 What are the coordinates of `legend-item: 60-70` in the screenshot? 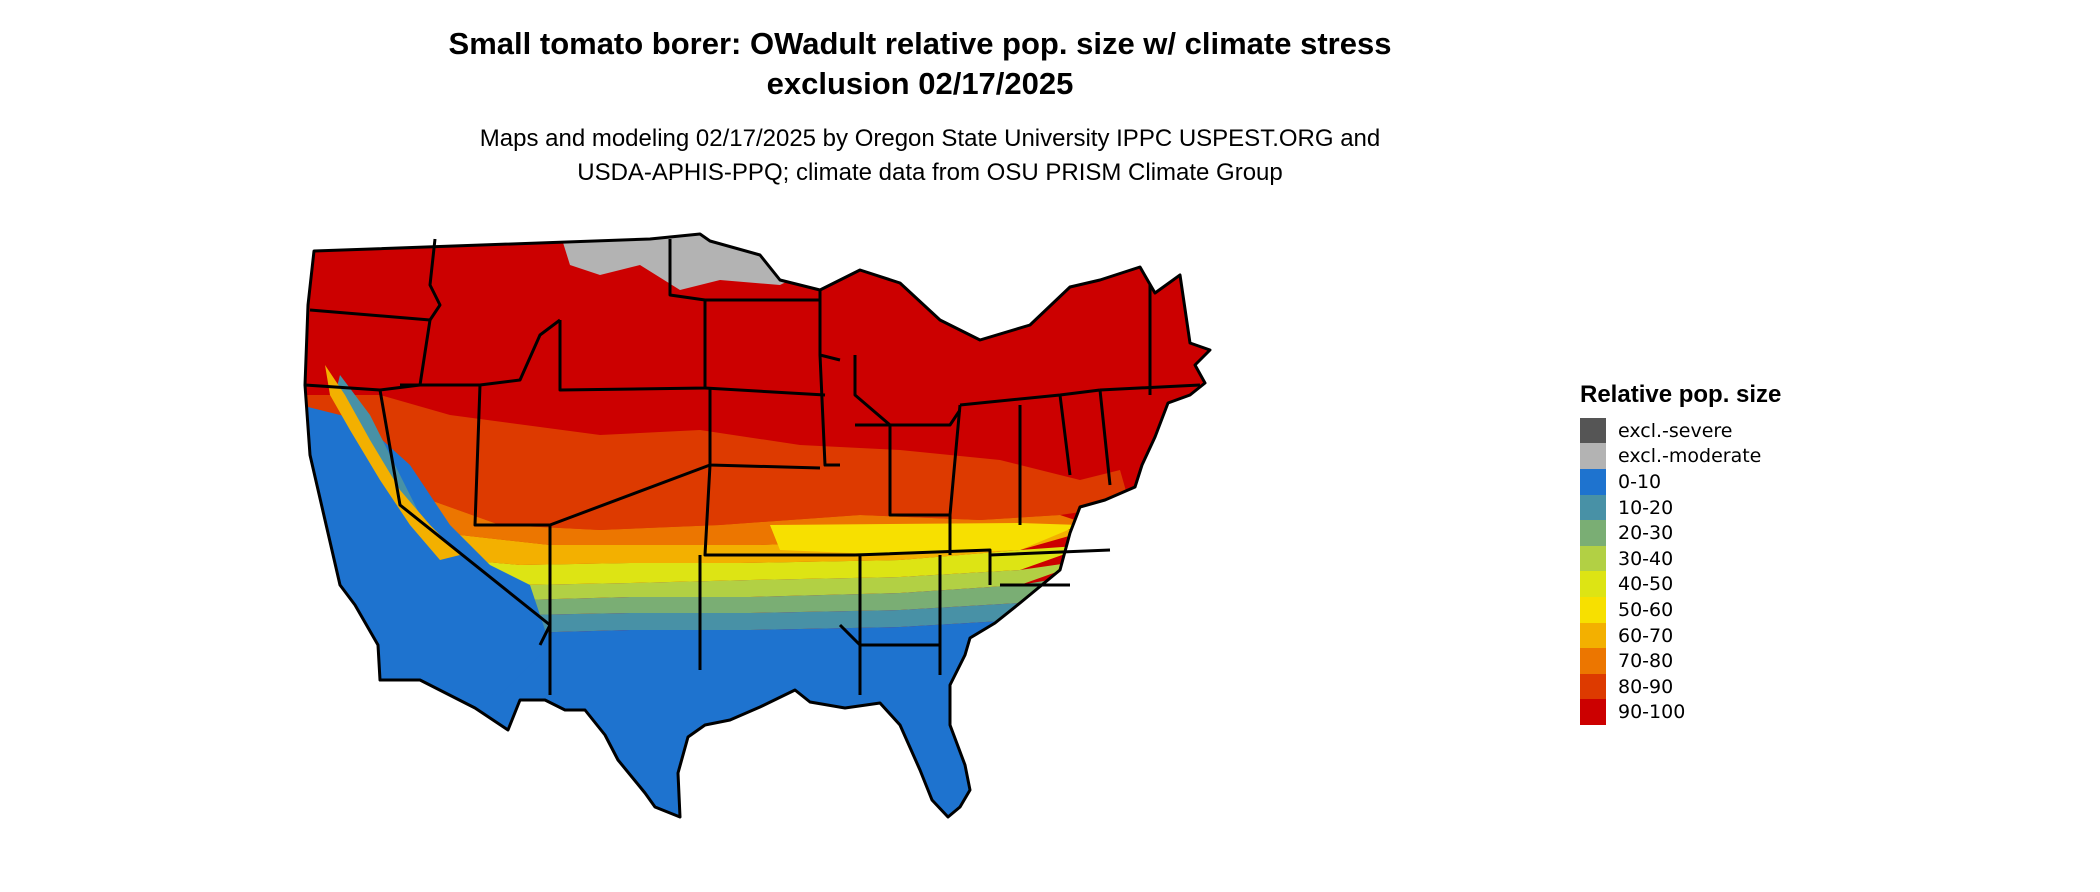 It's located at (1680, 635).